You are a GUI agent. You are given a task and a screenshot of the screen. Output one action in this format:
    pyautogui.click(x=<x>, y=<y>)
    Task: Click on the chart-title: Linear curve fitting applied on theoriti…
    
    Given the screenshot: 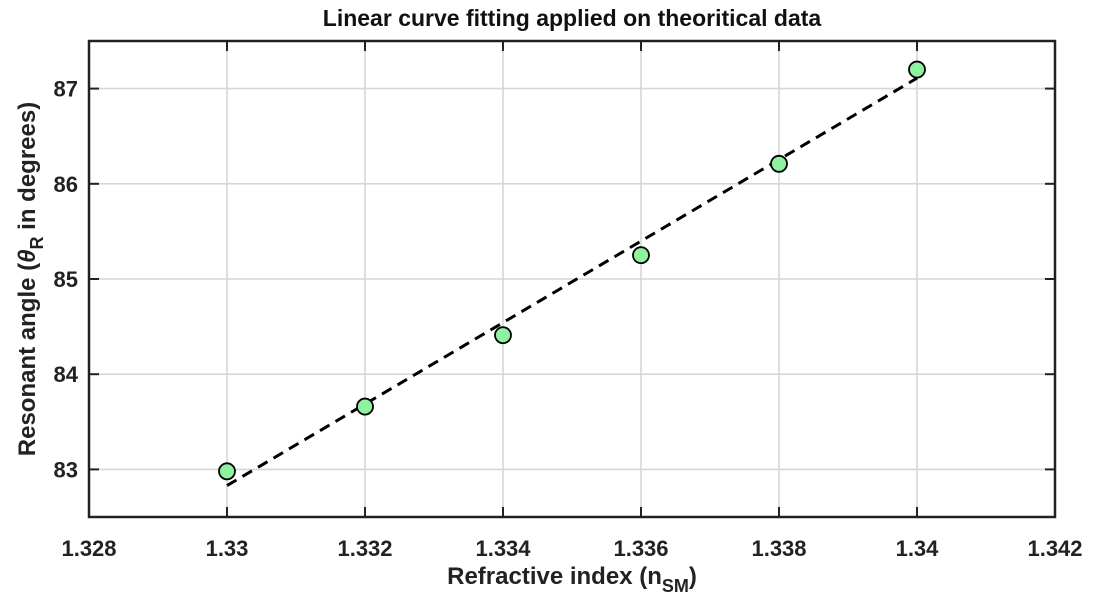 What is the action you would take?
    pyautogui.click(x=572, y=18)
    